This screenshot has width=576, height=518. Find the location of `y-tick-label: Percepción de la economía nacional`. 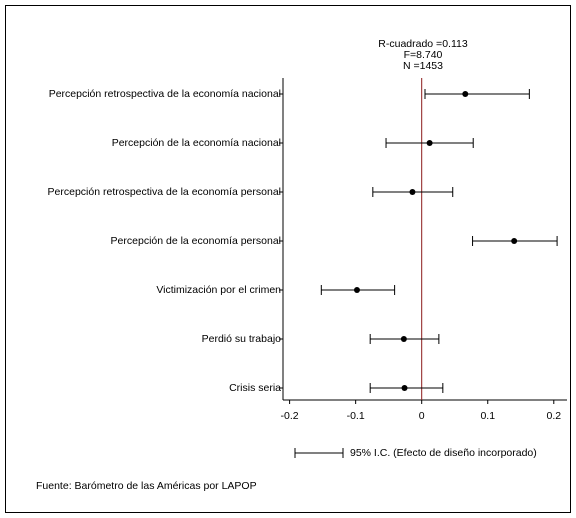

y-tick-label: Percepción de la economía nacional is located at coordinates (196, 143).